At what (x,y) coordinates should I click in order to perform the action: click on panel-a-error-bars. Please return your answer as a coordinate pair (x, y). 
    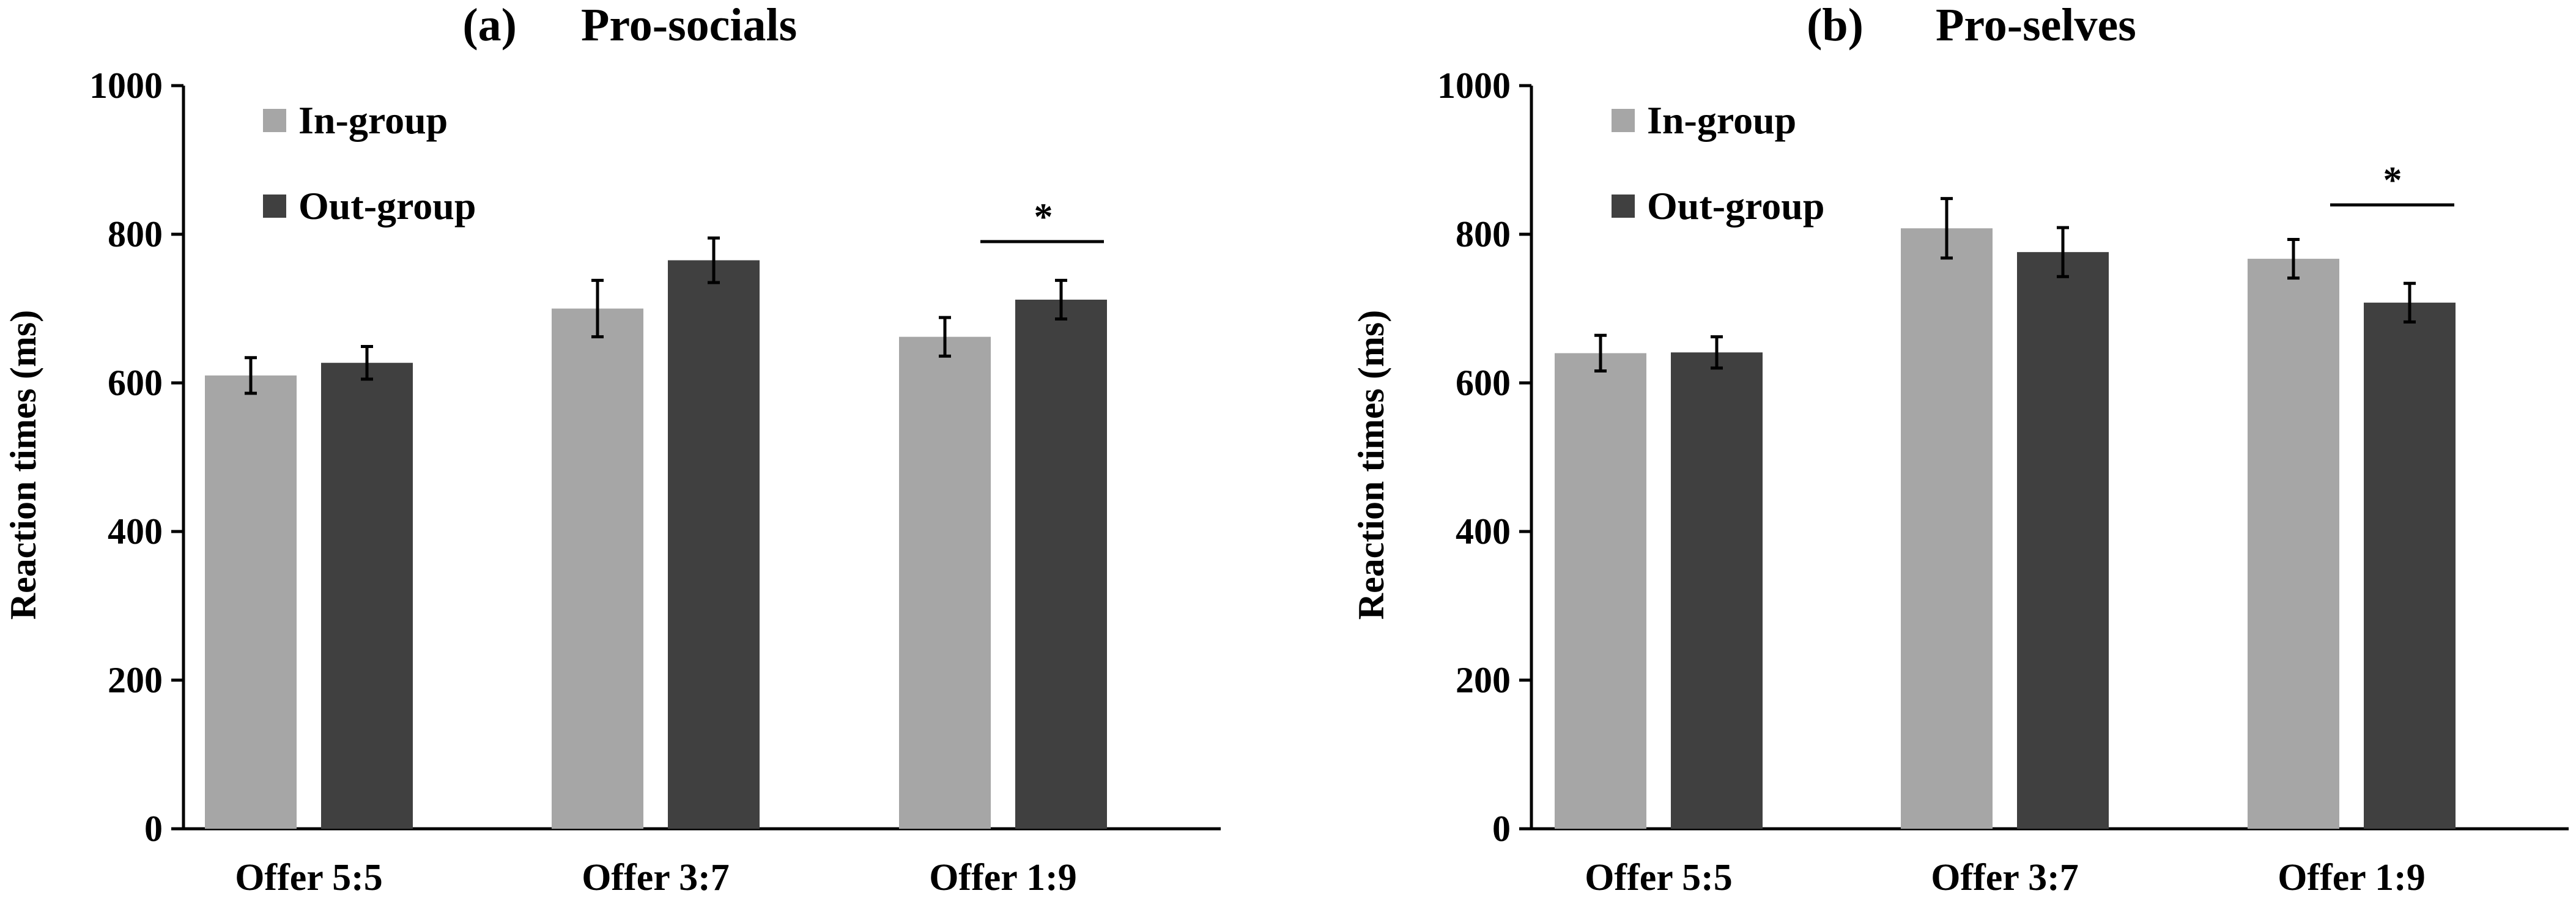
    Looking at the image, I should click on (656, 316).